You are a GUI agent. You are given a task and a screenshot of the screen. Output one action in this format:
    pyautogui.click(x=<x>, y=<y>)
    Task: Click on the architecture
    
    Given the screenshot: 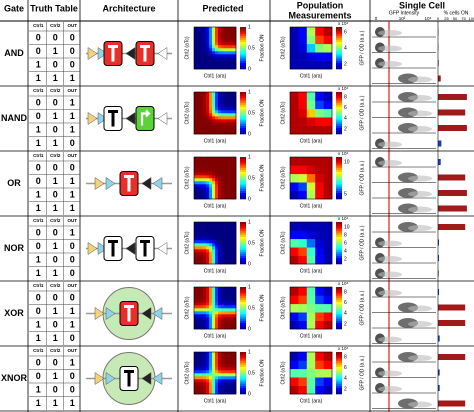 What is the action you would take?
    pyautogui.click(x=129, y=183)
    